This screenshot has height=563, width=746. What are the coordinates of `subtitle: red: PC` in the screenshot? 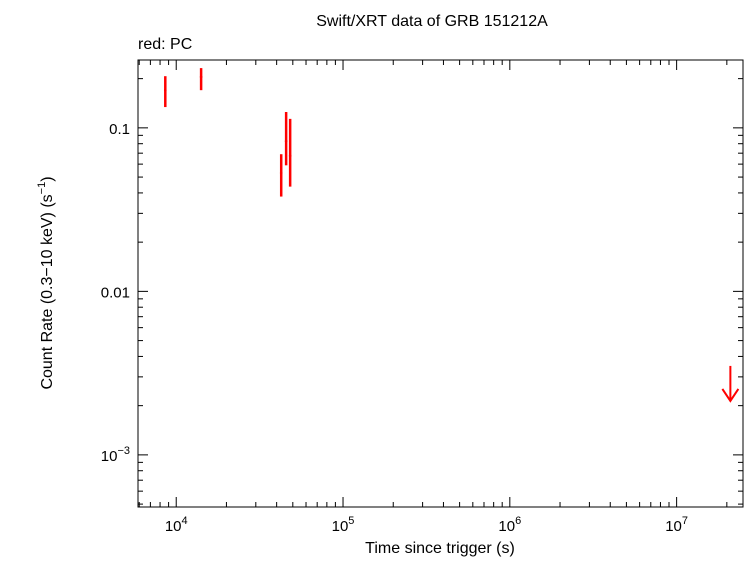 It's located at (165, 44).